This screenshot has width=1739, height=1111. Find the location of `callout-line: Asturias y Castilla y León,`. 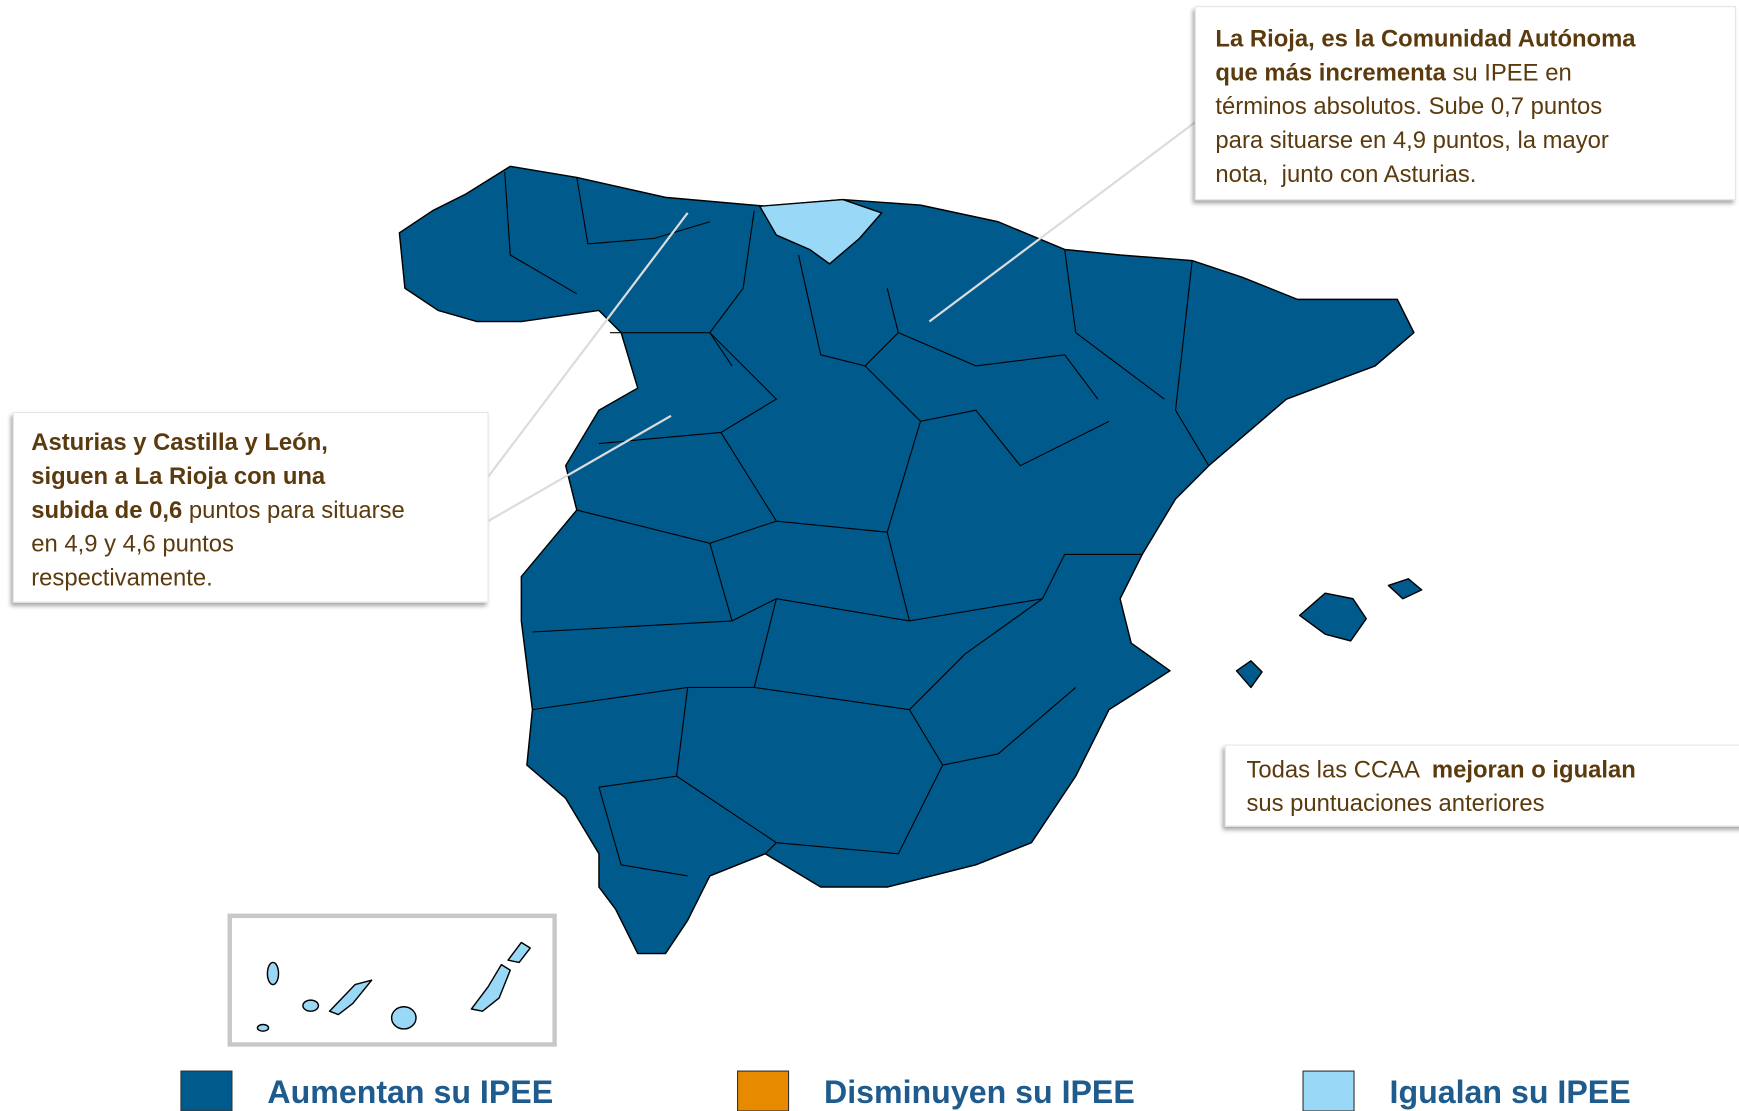

callout-line: Asturias y Castilla y León, is located at coordinates (179, 442).